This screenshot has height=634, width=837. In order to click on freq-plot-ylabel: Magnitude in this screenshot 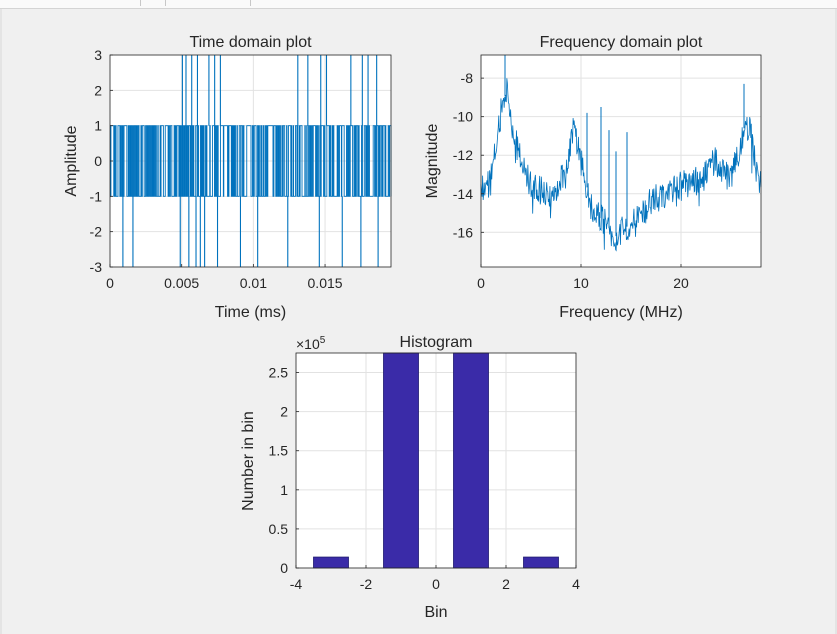, I will do `click(432, 161)`.